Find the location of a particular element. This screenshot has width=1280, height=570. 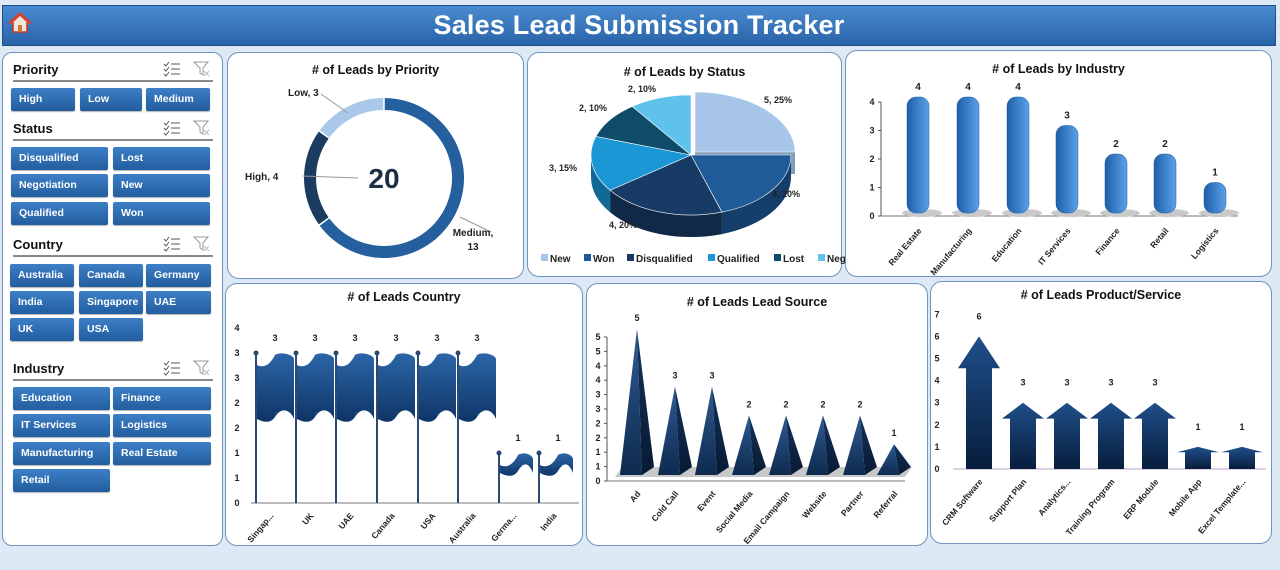

pyramid-side is located at coordinates (868, 445).